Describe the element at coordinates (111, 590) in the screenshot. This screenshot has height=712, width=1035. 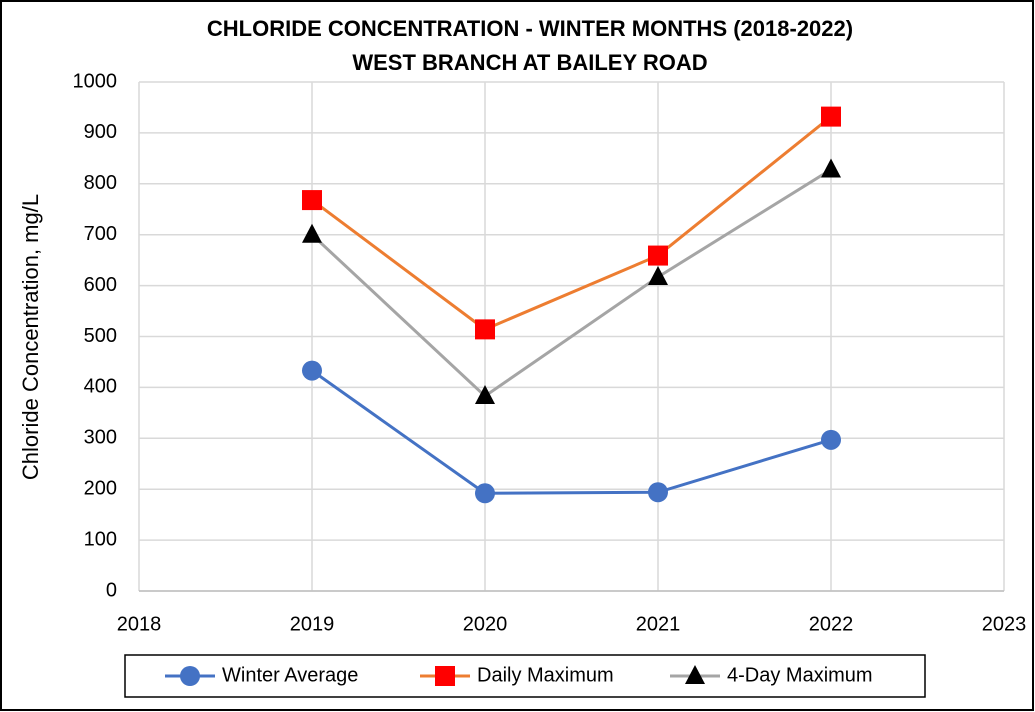
I see `y-tick-label: 0` at that location.